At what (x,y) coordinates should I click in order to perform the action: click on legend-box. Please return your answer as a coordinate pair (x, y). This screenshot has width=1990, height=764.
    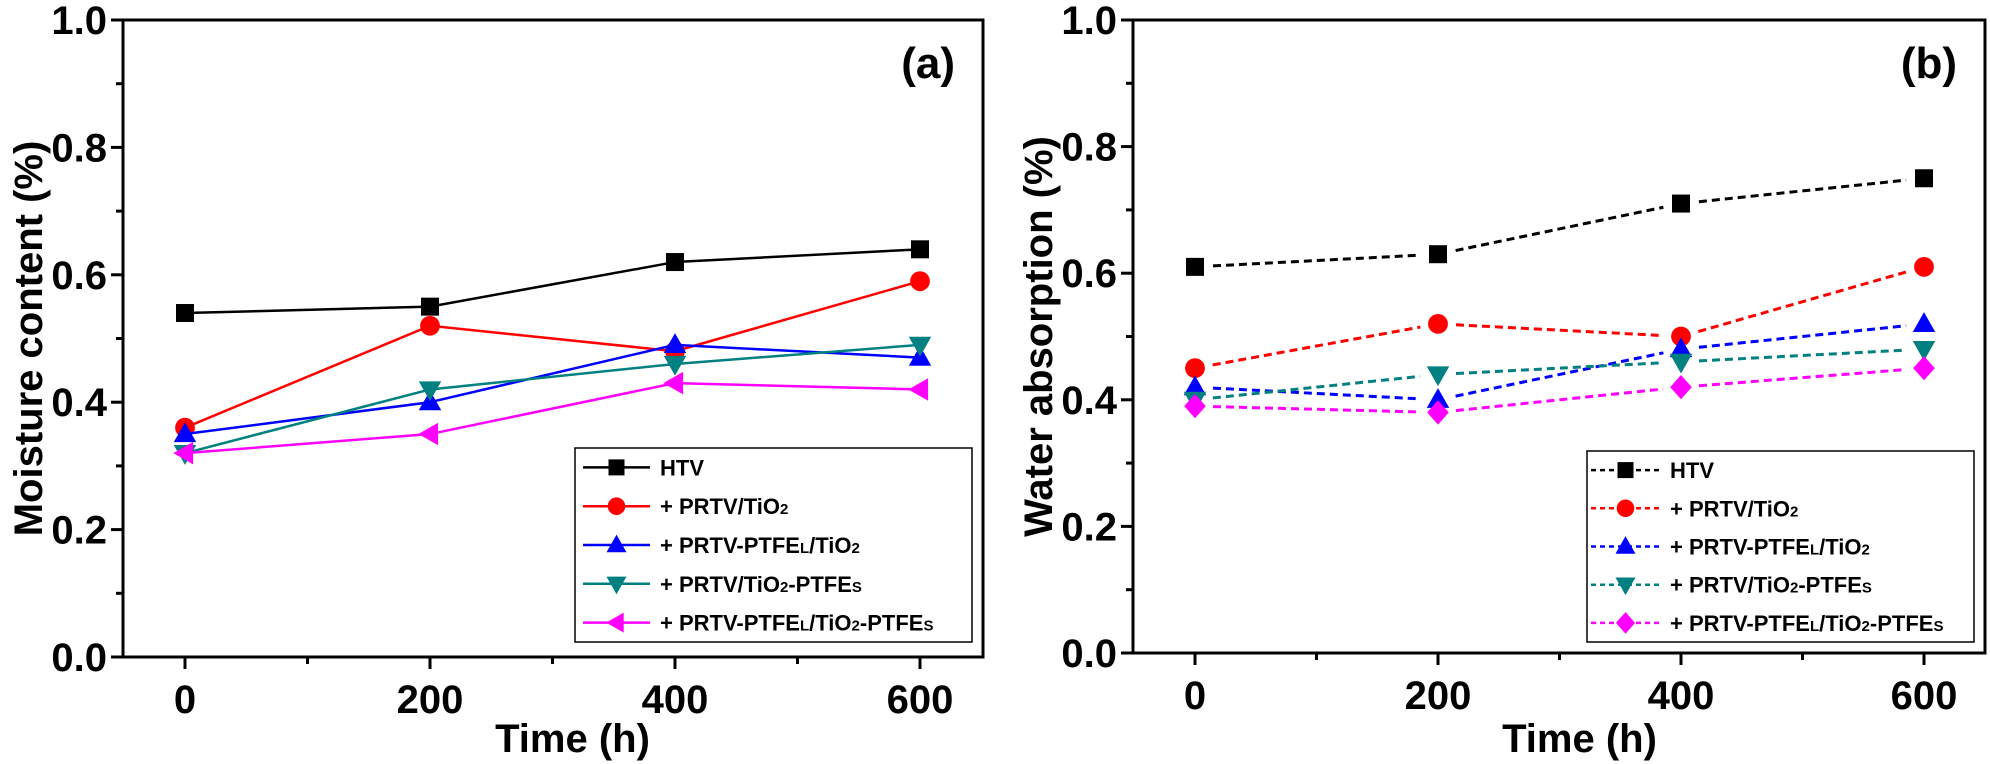
    Looking at the image, I should click on (1780, 546).